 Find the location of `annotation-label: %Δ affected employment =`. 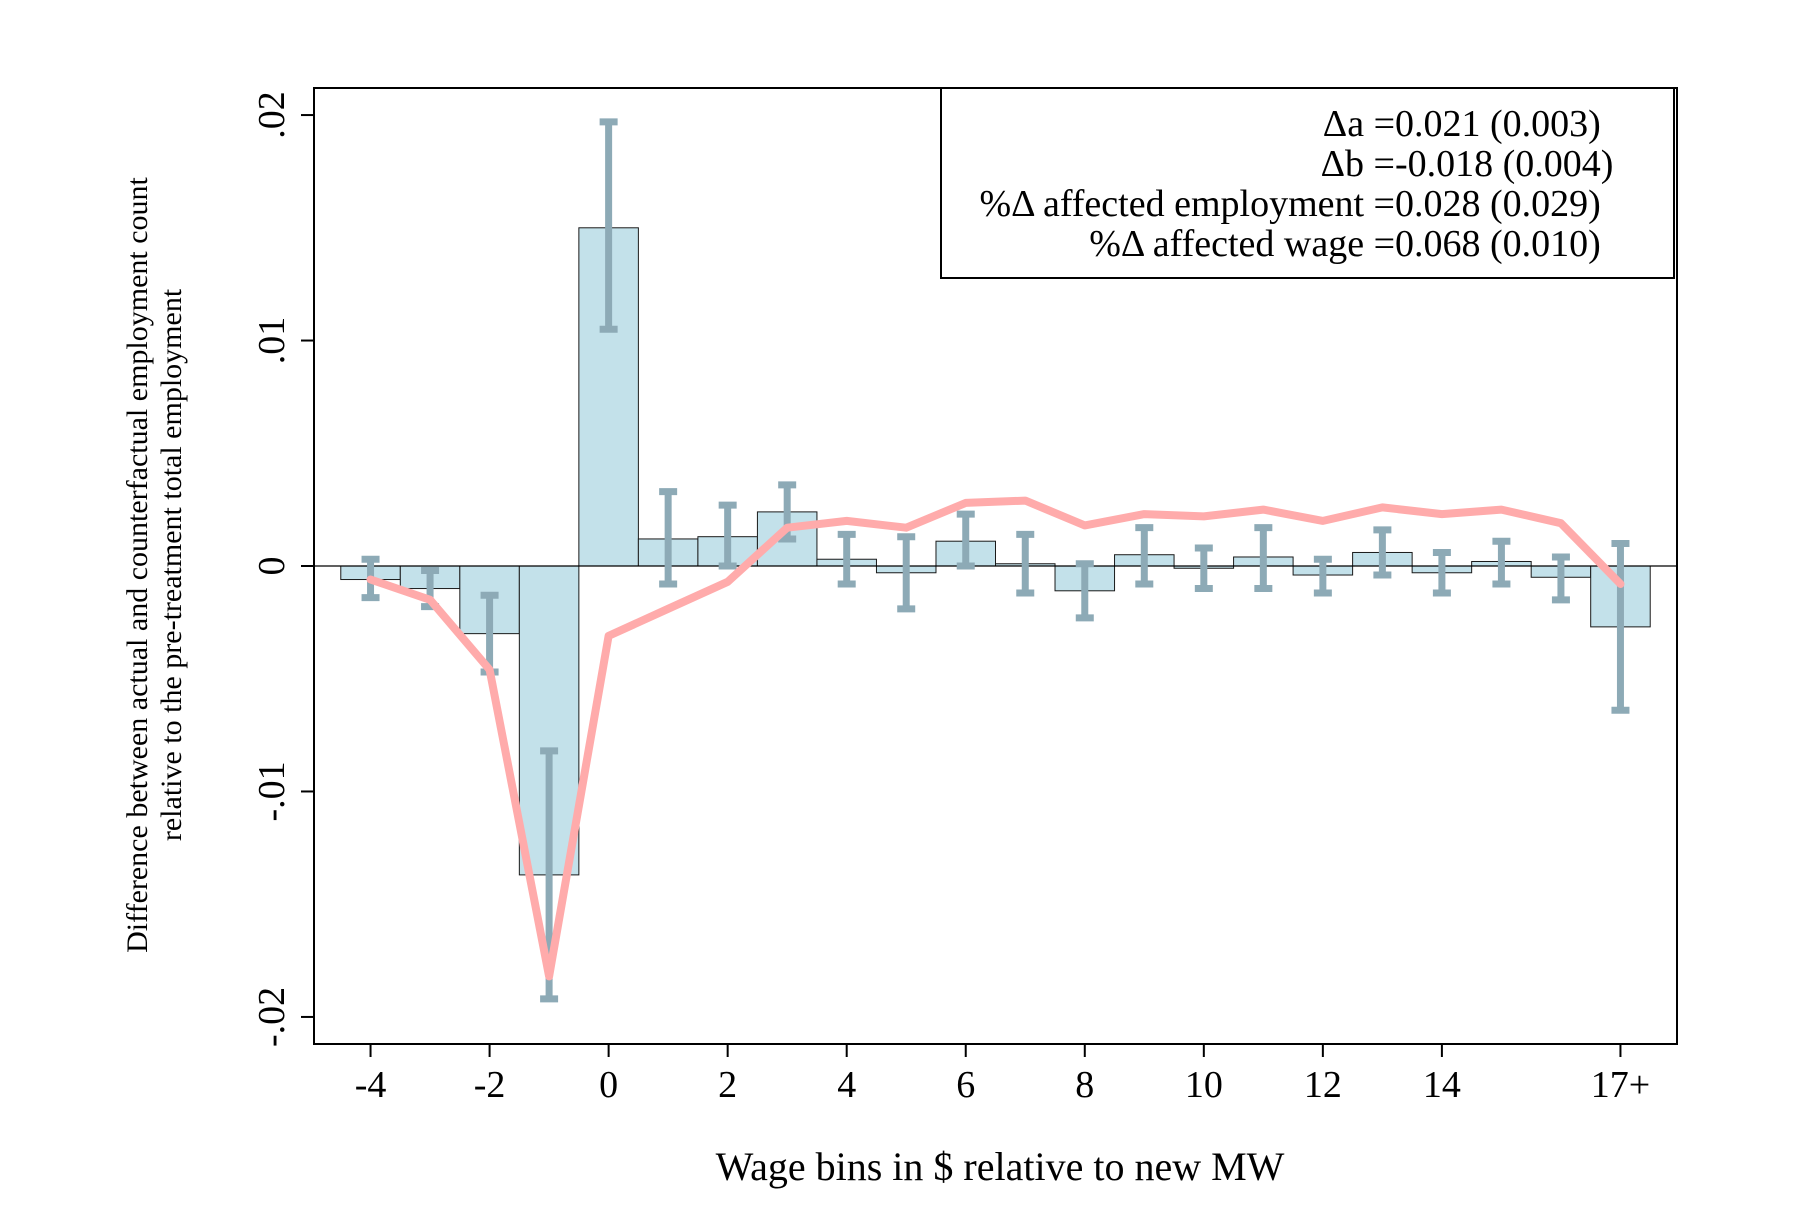

annotation-label: %Δ affected employment = is located at coordinates (1187, 204).